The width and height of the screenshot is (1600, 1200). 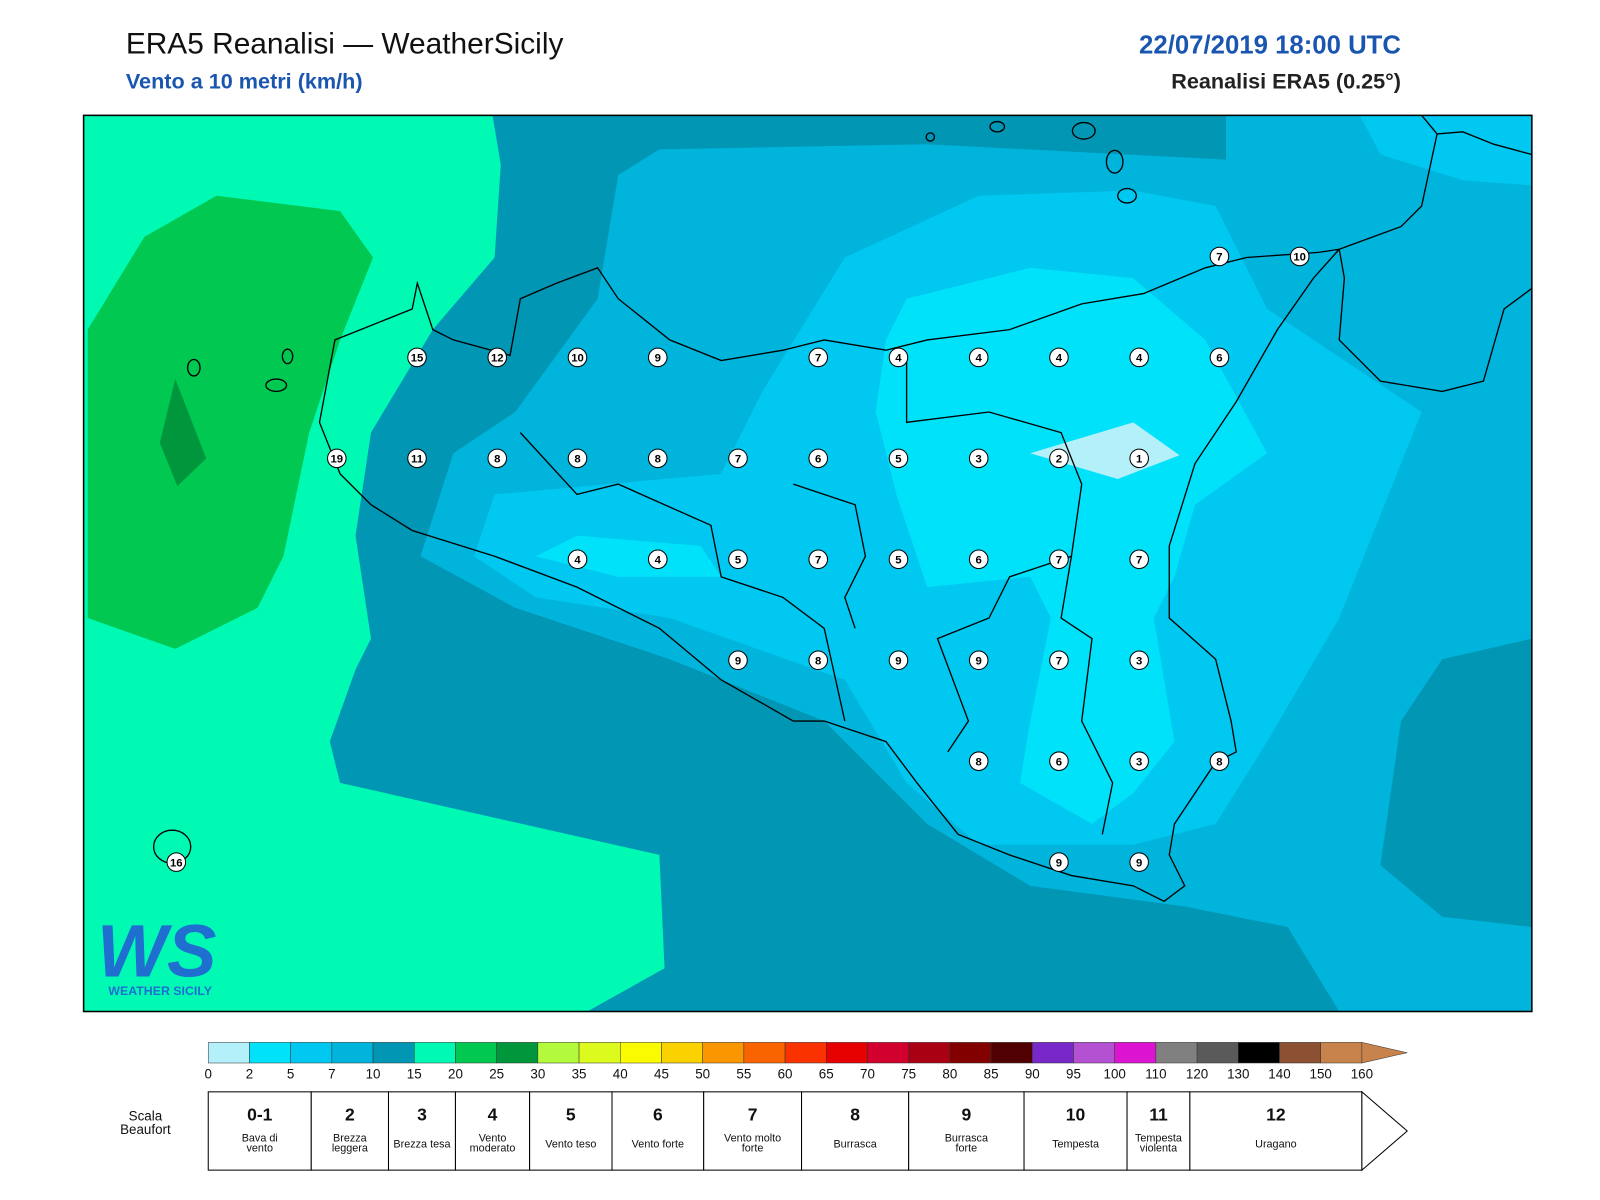 I want to click on colorbar-tick-label: 15, so click(x=414, y=1073).